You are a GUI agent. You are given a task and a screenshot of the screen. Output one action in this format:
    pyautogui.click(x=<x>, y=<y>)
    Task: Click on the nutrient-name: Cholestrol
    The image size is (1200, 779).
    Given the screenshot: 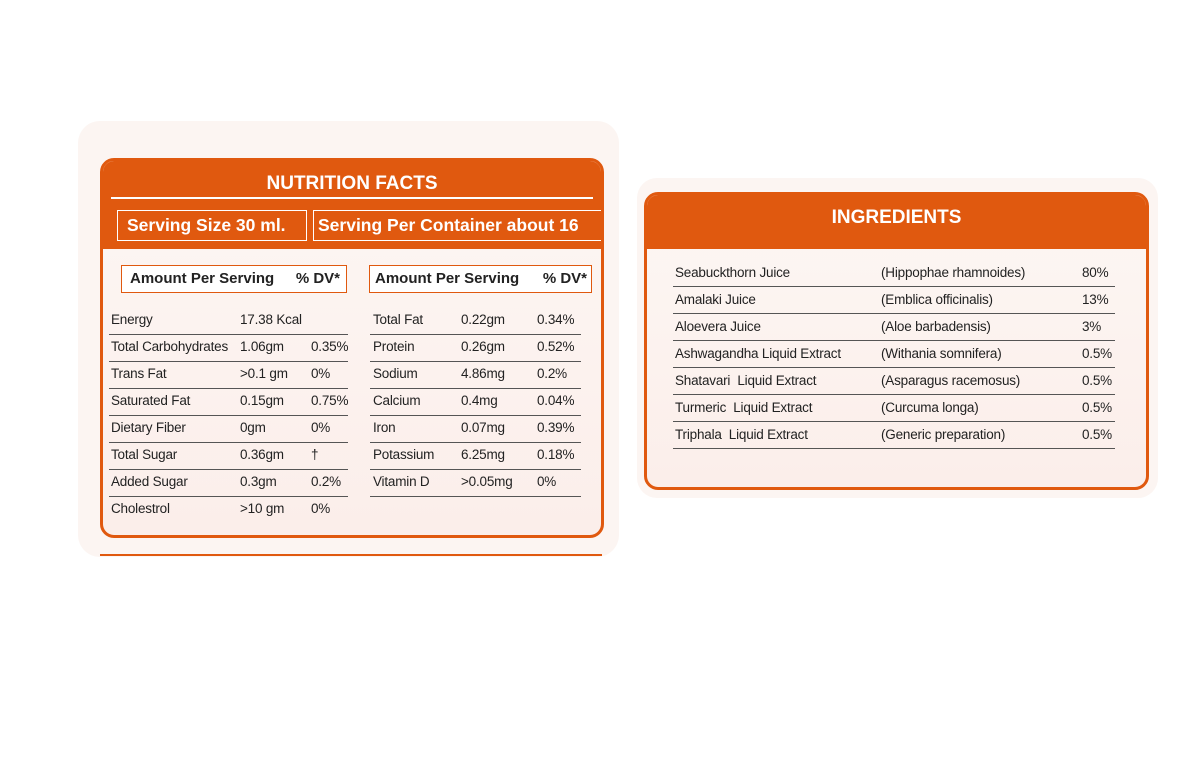 What is the action you would take?
    pyautogui.click(x=140, y=508)
    